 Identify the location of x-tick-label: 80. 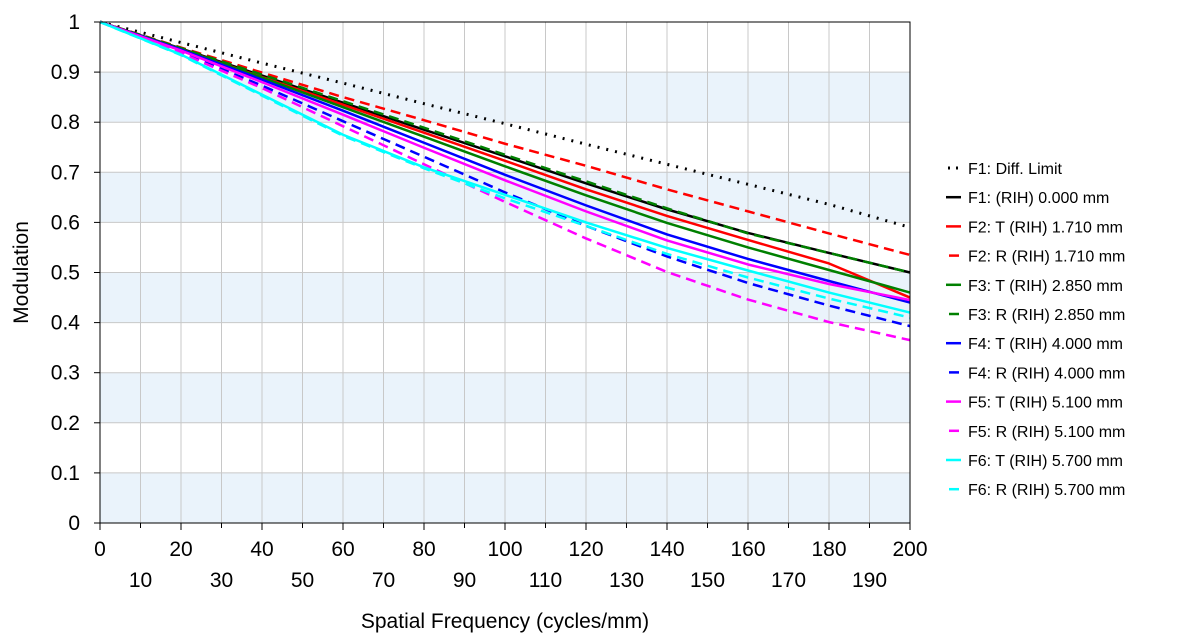
(423, 549).